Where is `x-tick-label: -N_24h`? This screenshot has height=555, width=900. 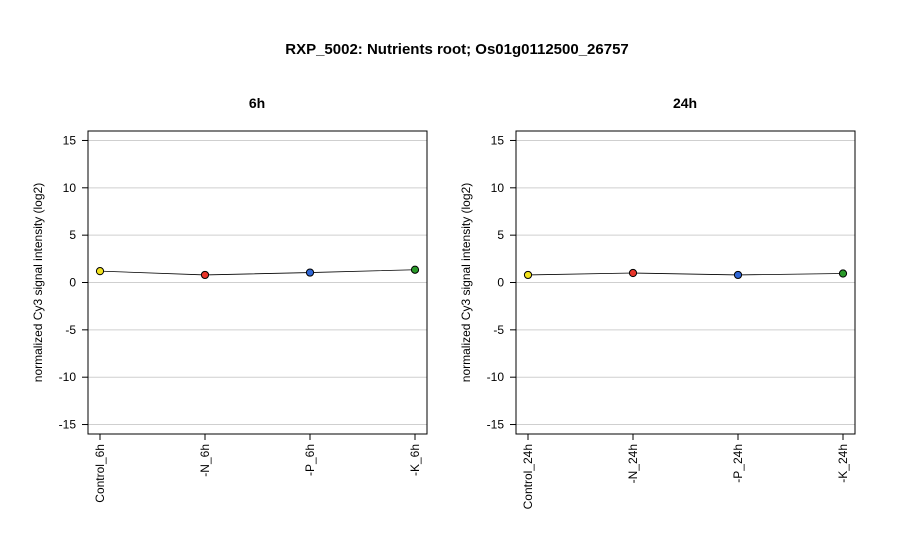 x-tick-label: -N_24h is located at coordinates (633, 463).